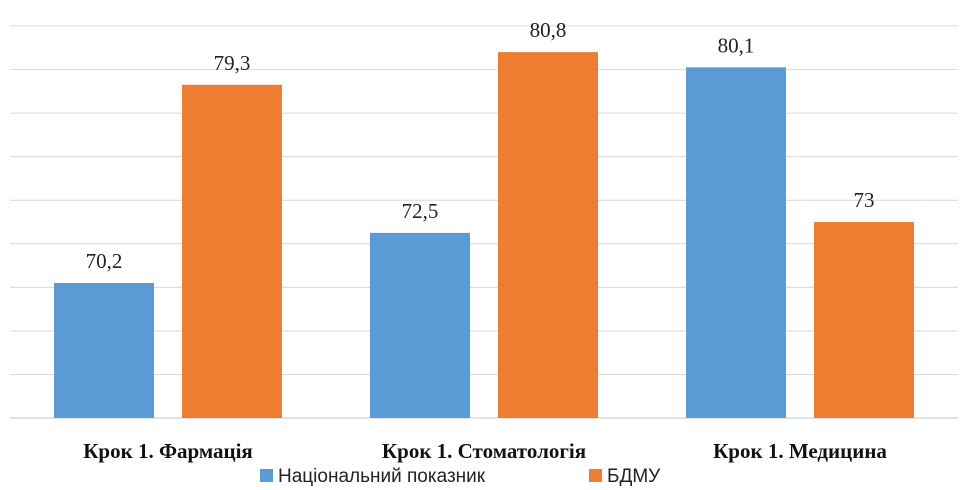 This screenshot has width=968, height=490. I want to click on data-label: 80,1, so click(736, 45).